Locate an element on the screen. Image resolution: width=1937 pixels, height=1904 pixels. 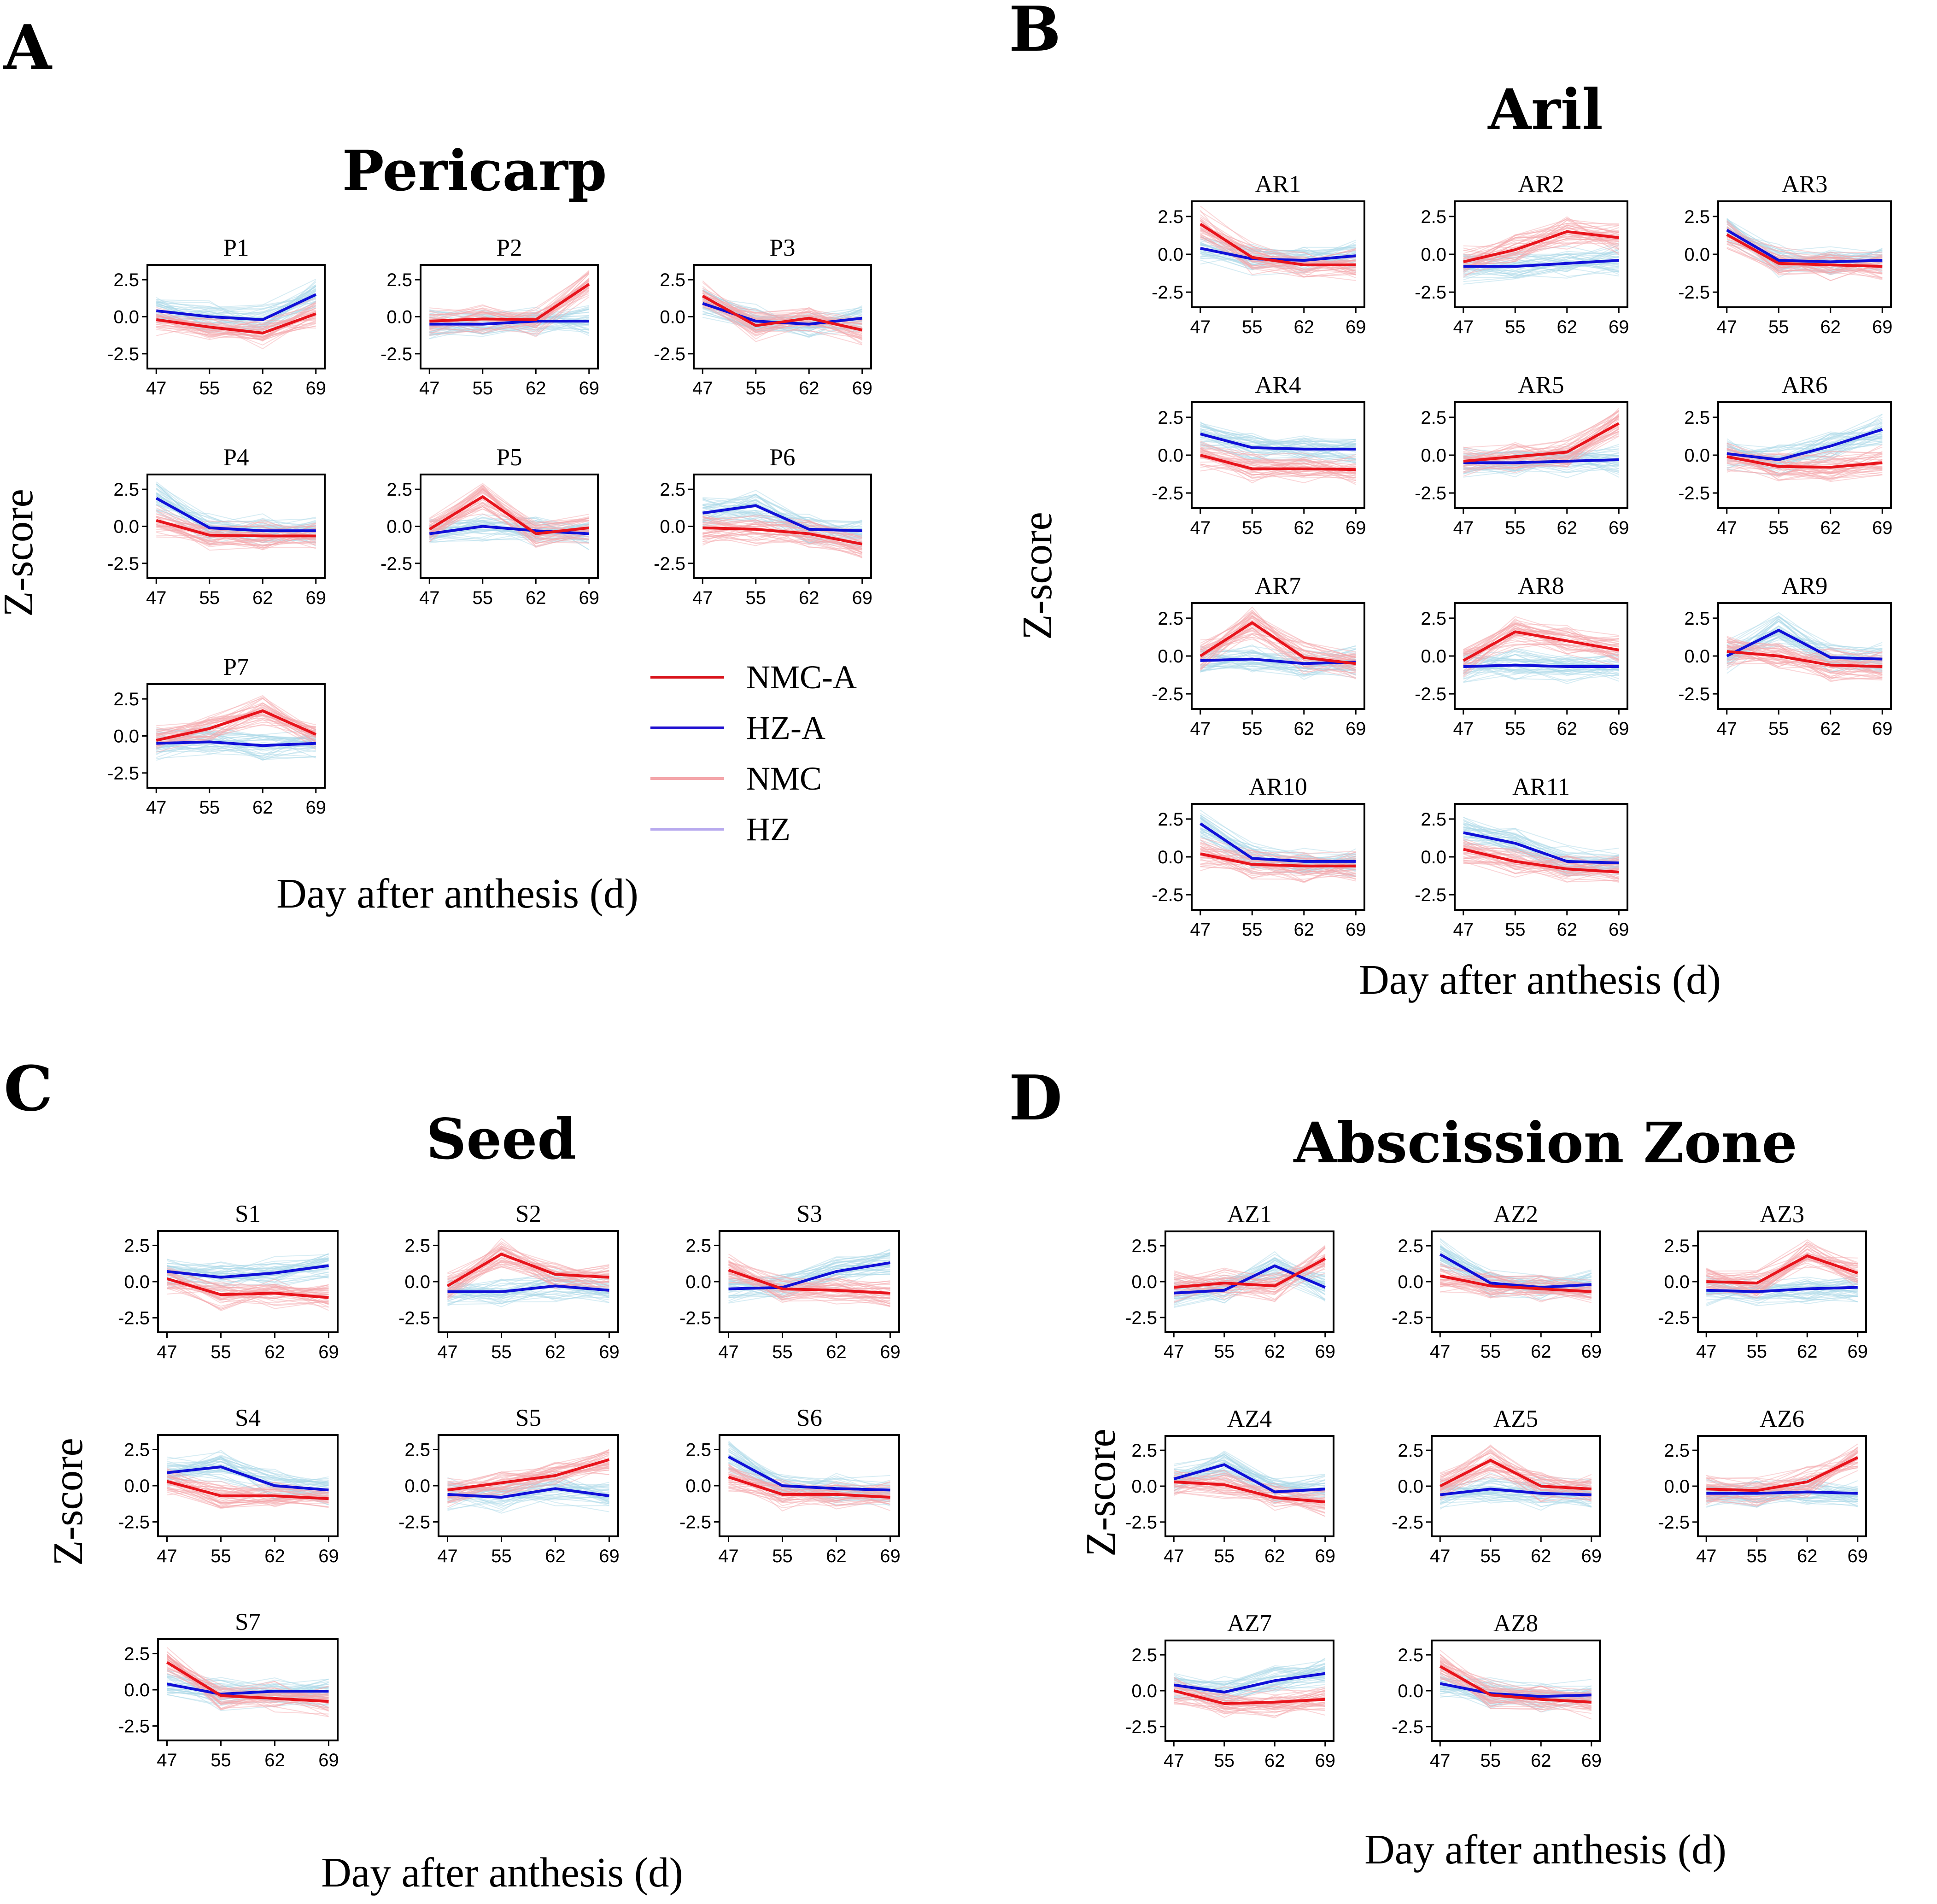
panel-letter-c: C is located at coordinates (28, 1089).